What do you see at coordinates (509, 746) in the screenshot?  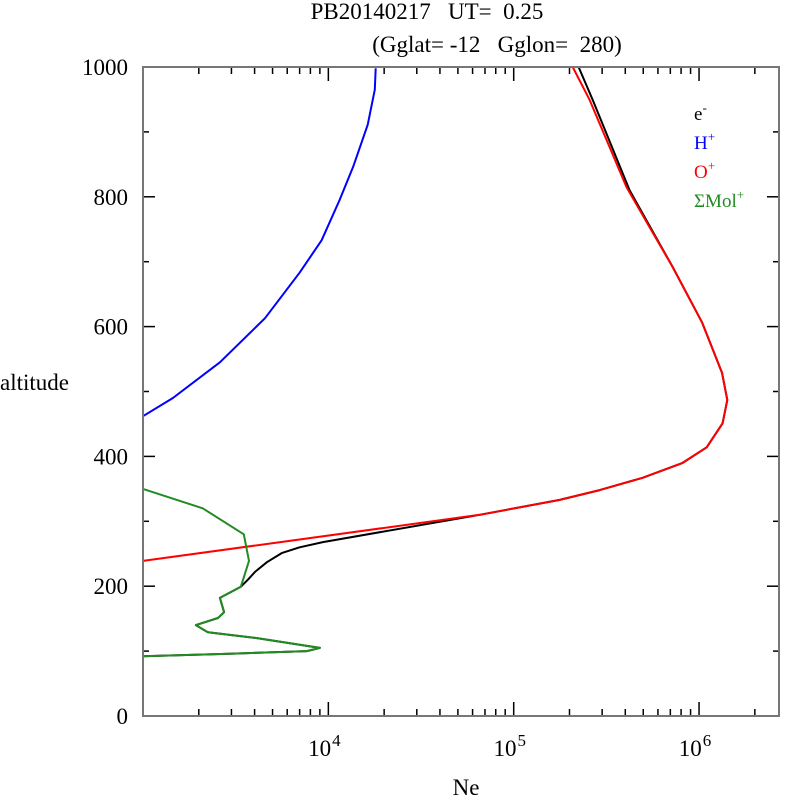 I see `x-tick-label: 10⁵` at bounding box center [509, 746].